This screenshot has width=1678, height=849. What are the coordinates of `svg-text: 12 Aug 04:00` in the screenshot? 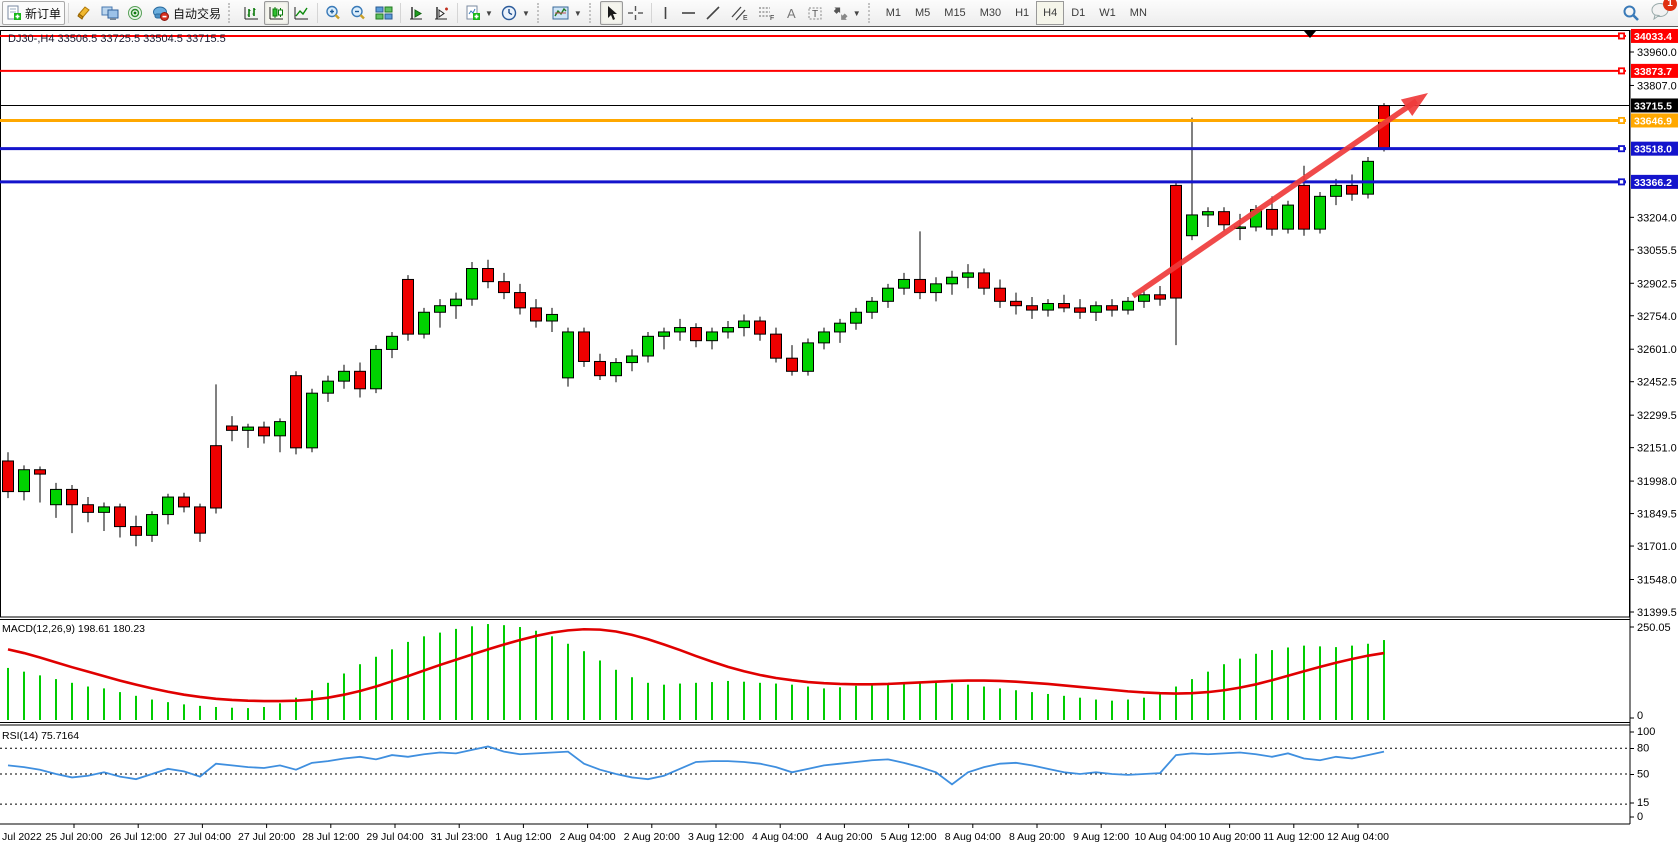 It's located at (1358, 837).